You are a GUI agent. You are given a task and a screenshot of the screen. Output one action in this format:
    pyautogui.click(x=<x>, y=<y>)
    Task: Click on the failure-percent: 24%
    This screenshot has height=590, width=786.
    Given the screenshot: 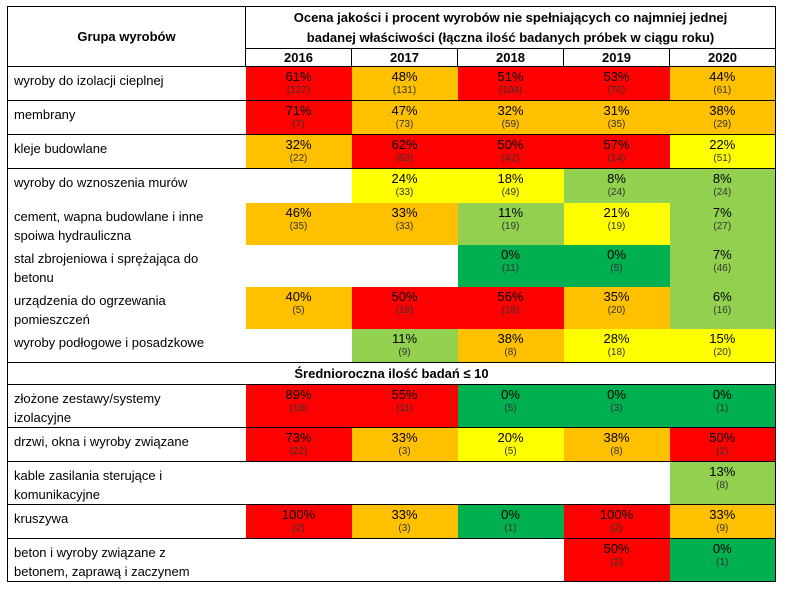 What is the action you would take?
    pyautogui.click(x=404, y=178)
    